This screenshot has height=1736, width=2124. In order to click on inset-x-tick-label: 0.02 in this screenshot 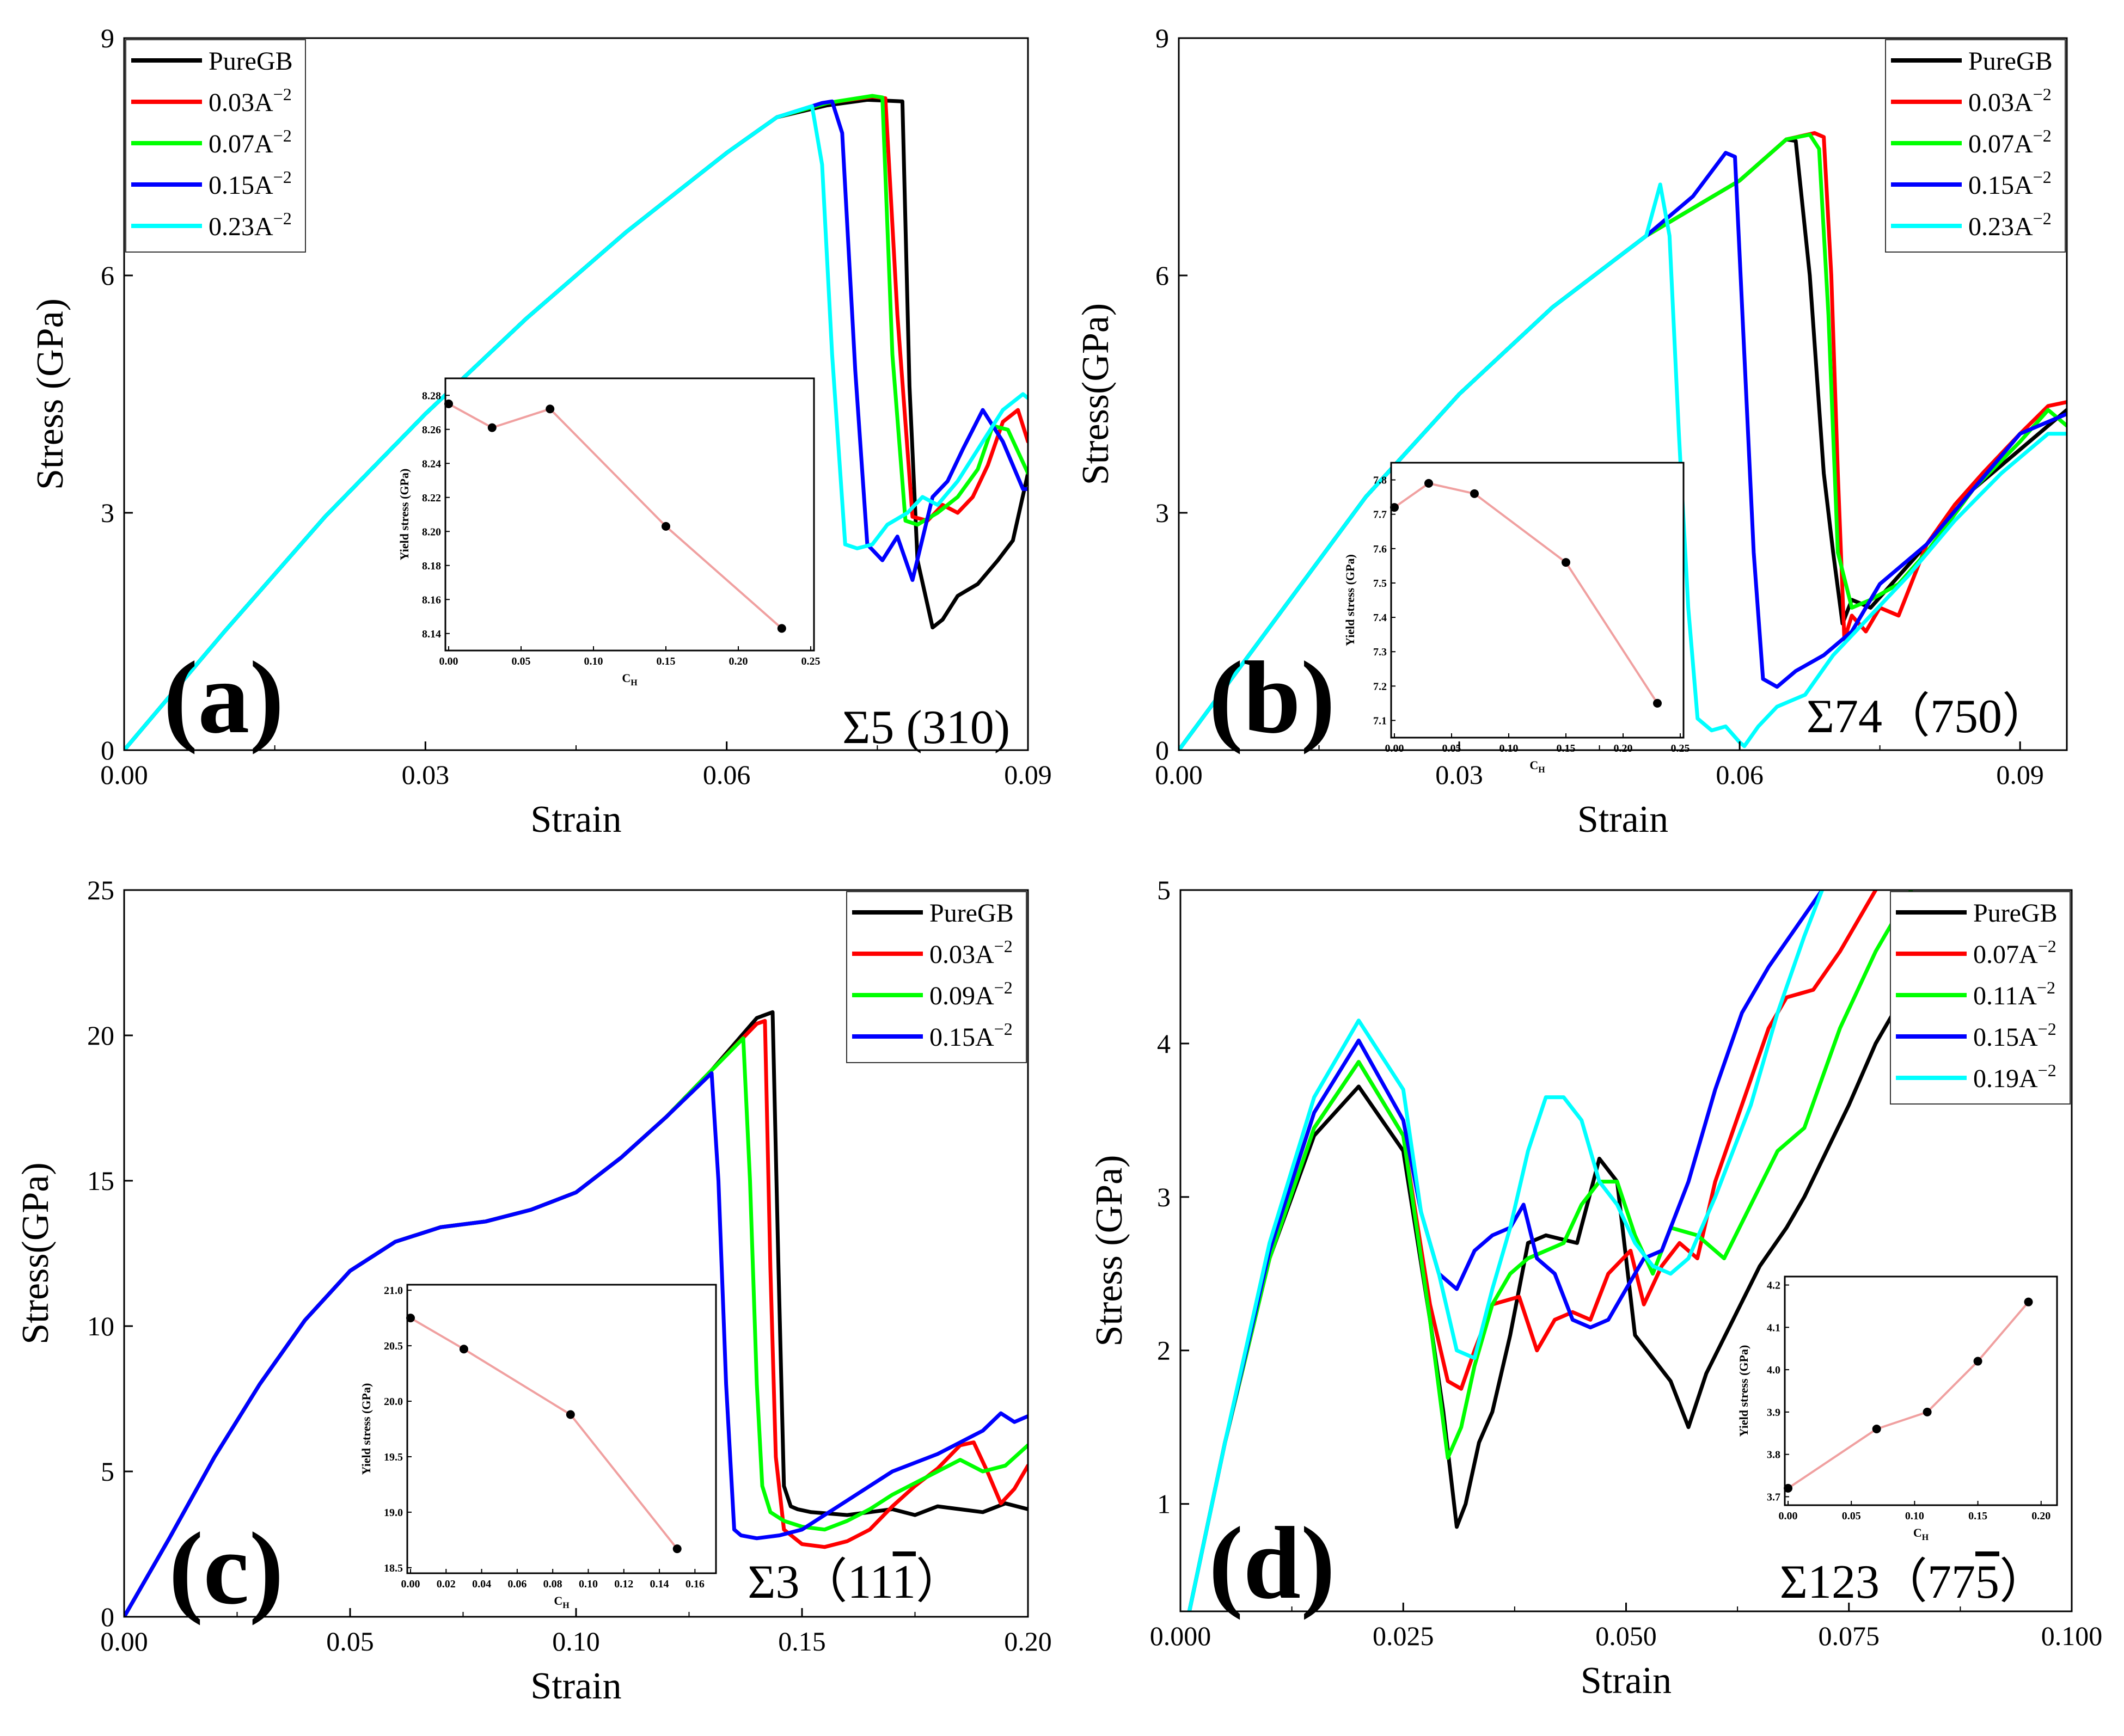, I will do `click(446, 1584)`.